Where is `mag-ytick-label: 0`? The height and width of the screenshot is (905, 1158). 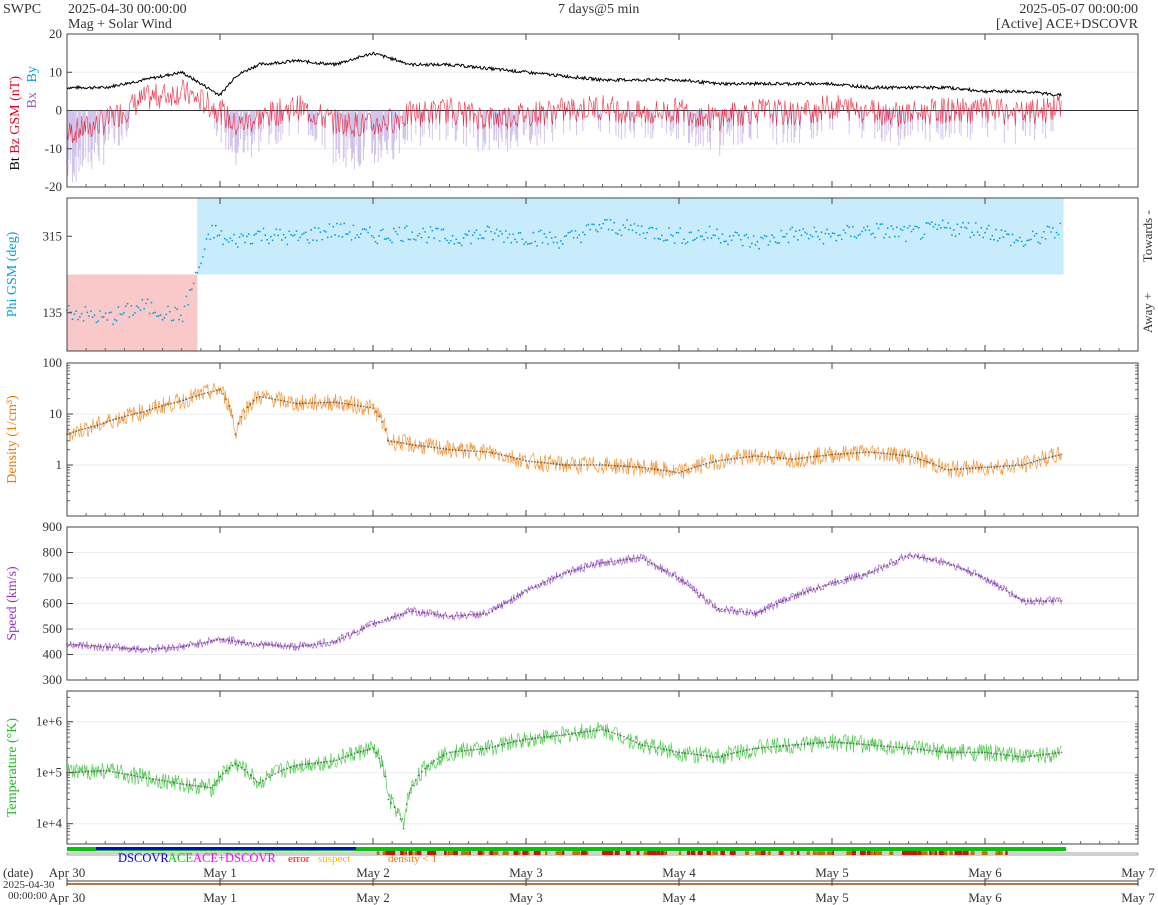
mag-ytick-label: 0 is located at coordinates (59, 110).